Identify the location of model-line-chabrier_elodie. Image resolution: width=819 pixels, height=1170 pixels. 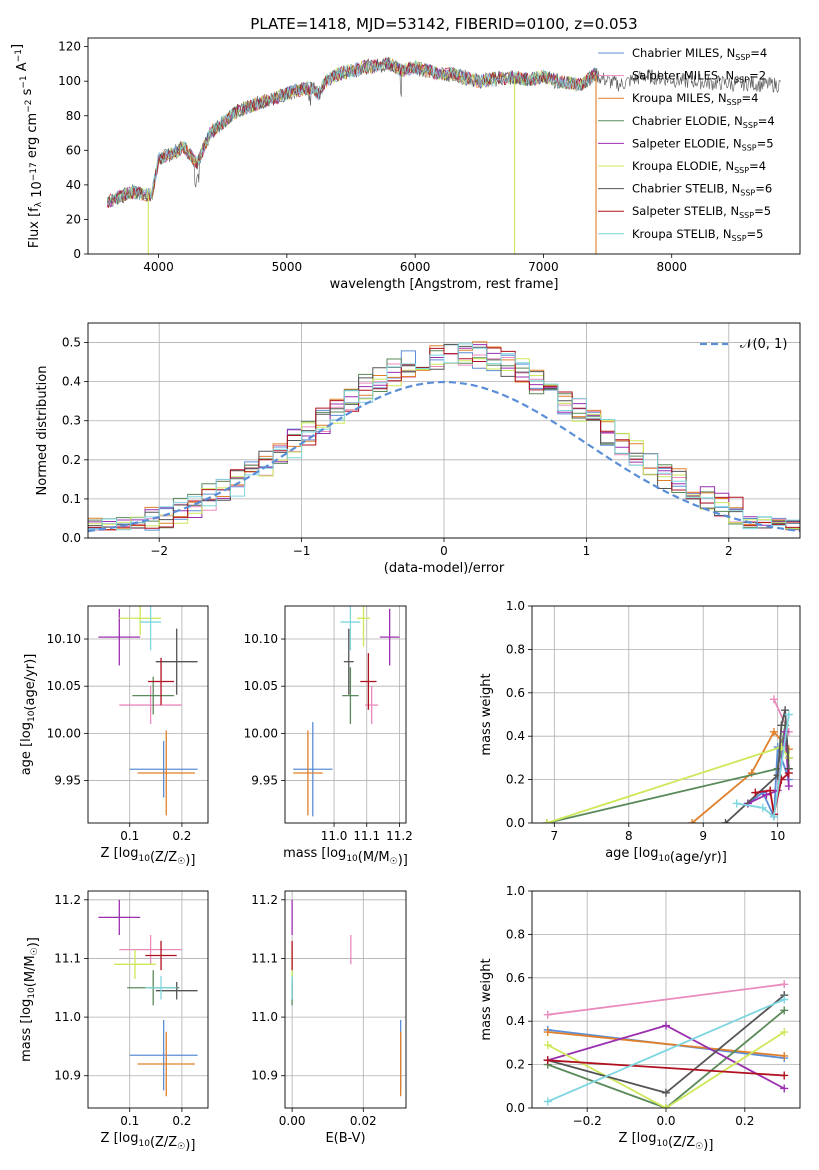
(352, 133).